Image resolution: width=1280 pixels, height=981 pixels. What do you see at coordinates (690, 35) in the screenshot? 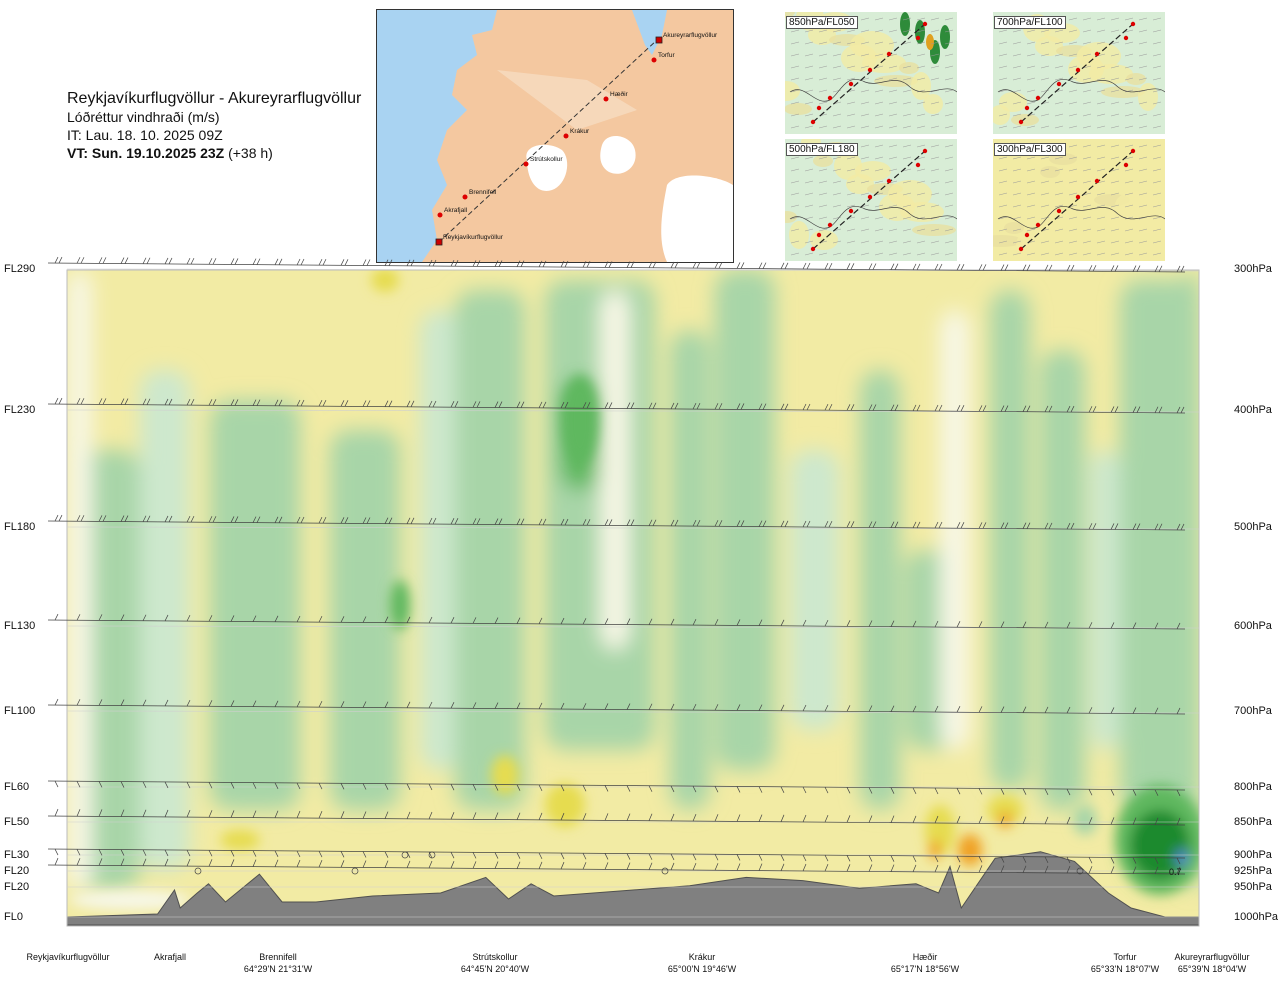
I see `waypoint-label: Akureyrarflugvöllur` at bounding box center [690, 35].